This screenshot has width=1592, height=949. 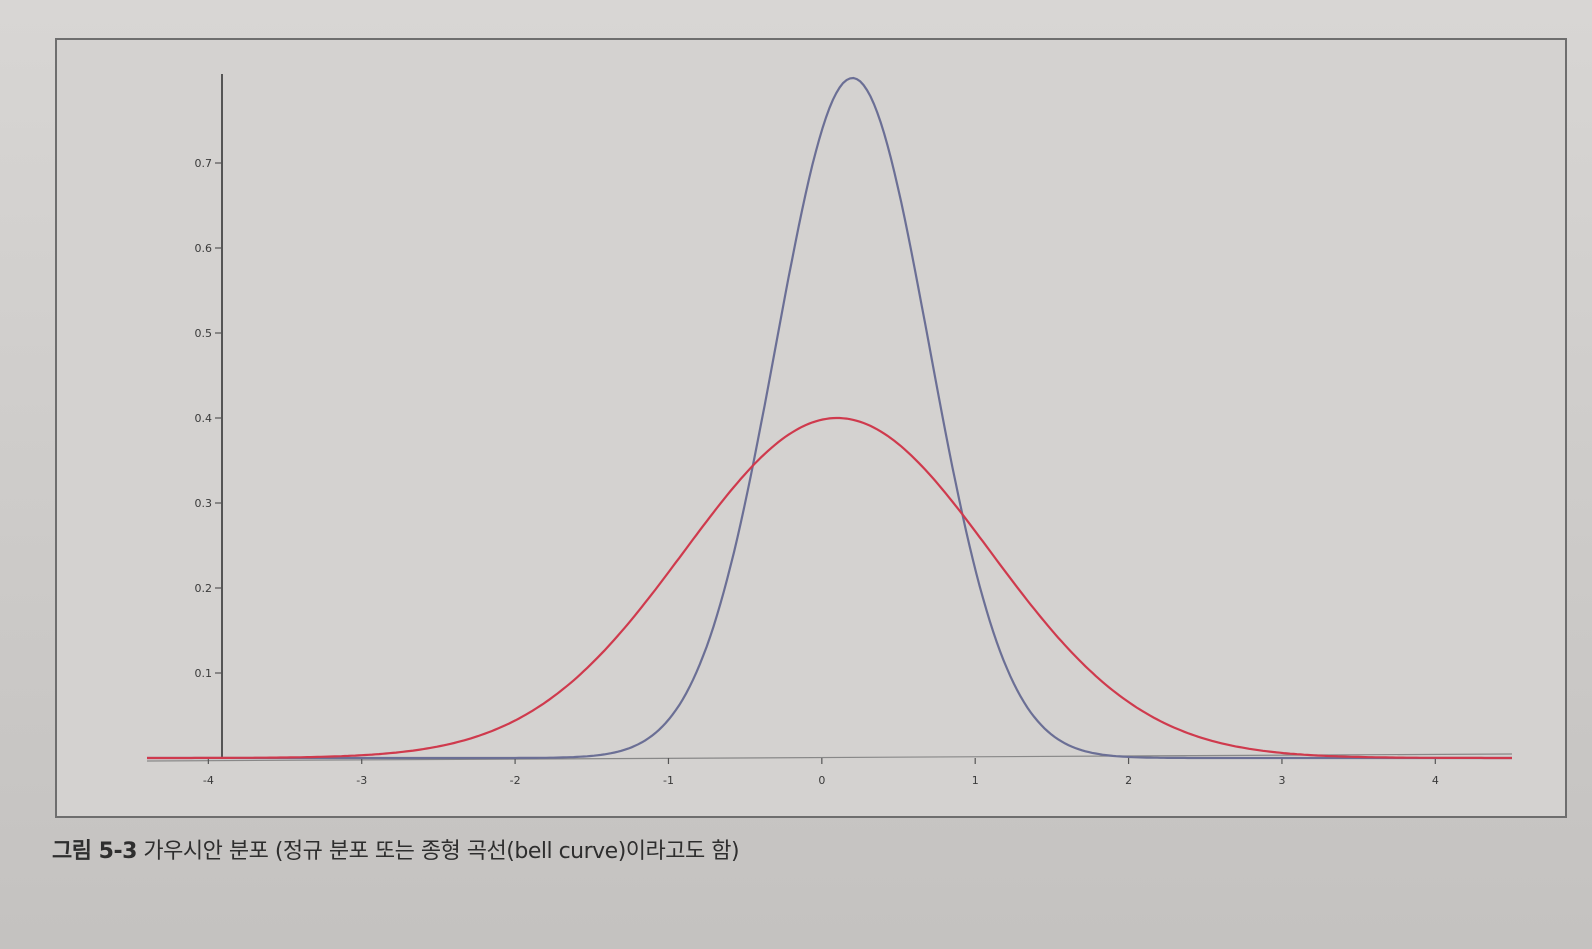 I want to click on x-tick-label: 4, so click(x=1435, y=780).